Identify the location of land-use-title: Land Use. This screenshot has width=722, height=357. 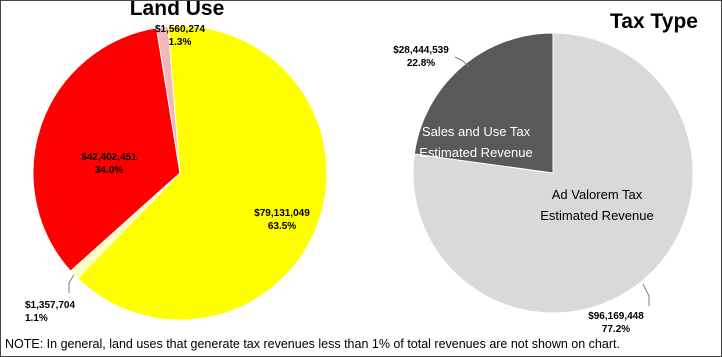
(177, 10).